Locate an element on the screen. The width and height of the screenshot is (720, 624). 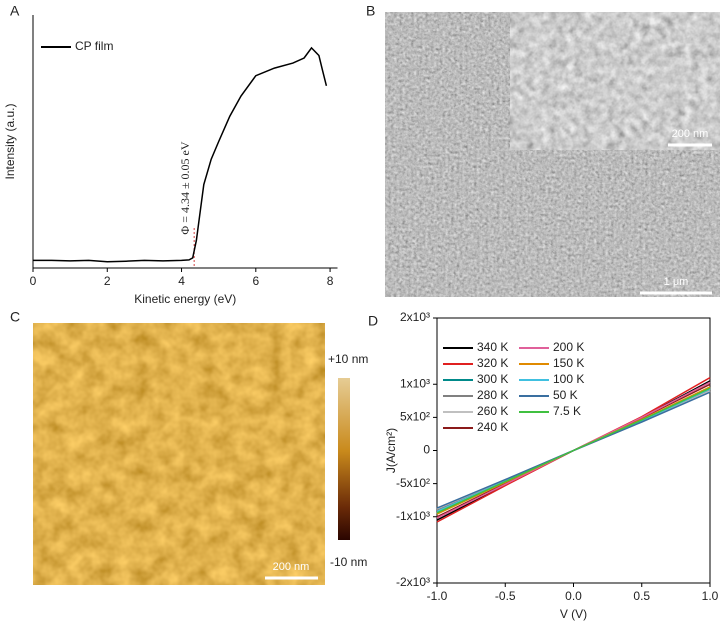
x-tick-label: 1.0 is located at coordinates (710, 596).